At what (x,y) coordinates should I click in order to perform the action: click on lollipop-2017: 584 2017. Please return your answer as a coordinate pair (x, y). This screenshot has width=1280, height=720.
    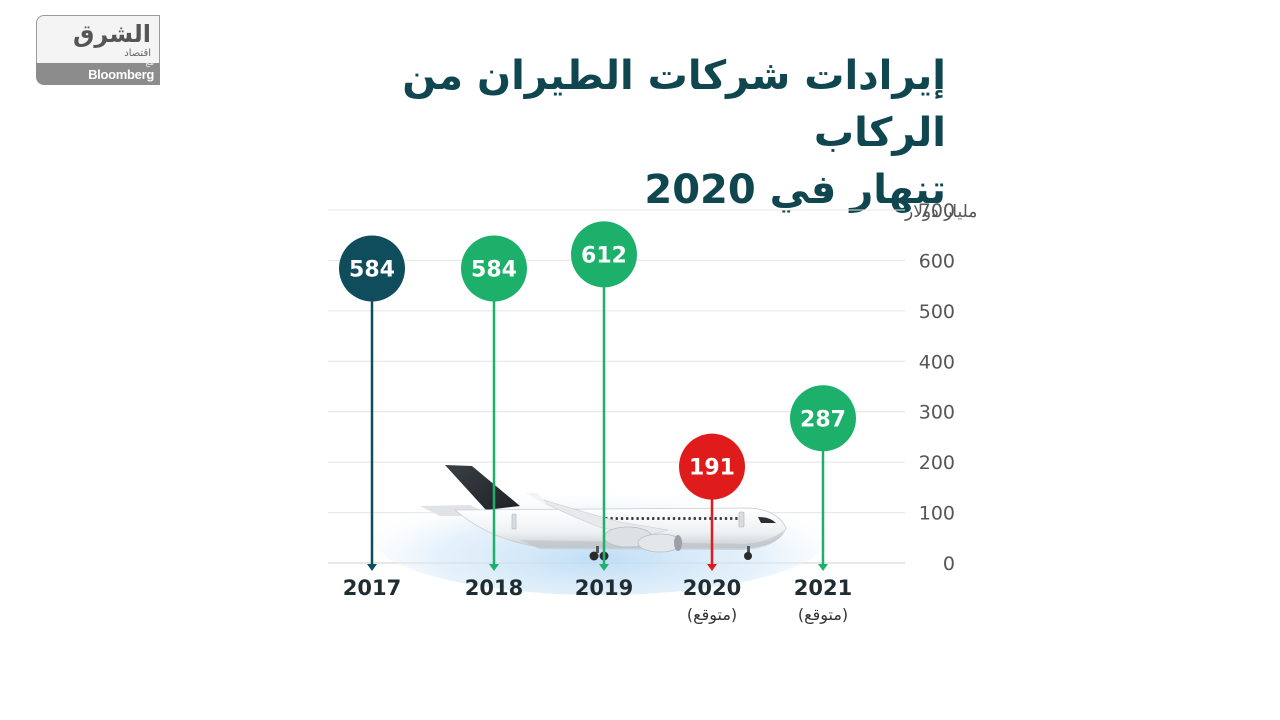
    Looking at the image, I should click on (372, 417).